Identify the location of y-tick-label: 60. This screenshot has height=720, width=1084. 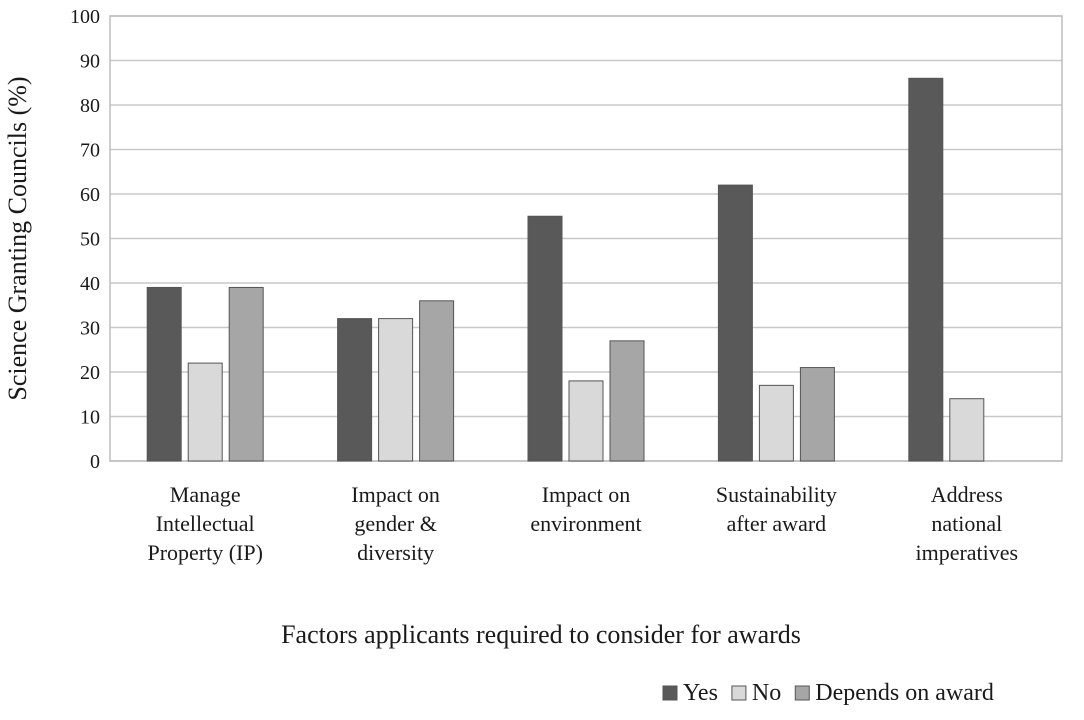
(90, 195).